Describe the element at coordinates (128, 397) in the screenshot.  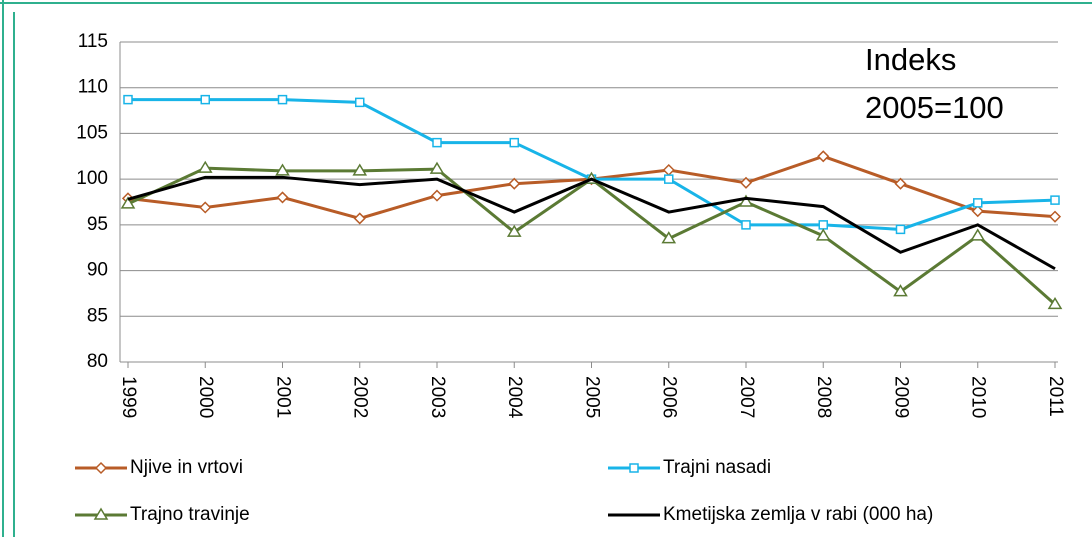
I see `x-tick-label: 1999` at that location.